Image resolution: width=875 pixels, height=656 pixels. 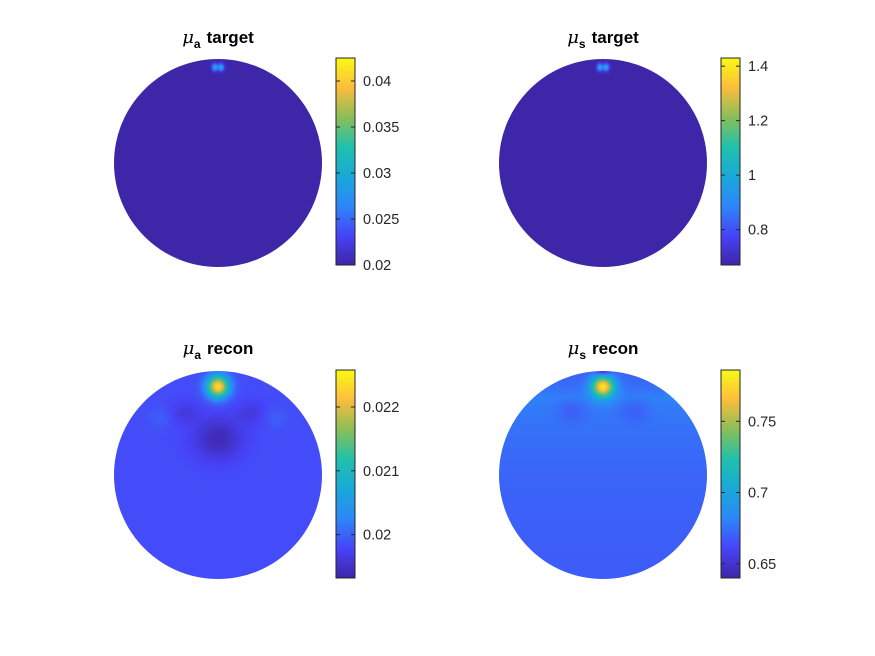 I want to click on colorbar-ticks: 0.65 0.7 0.75, so click(x=748, y=493).